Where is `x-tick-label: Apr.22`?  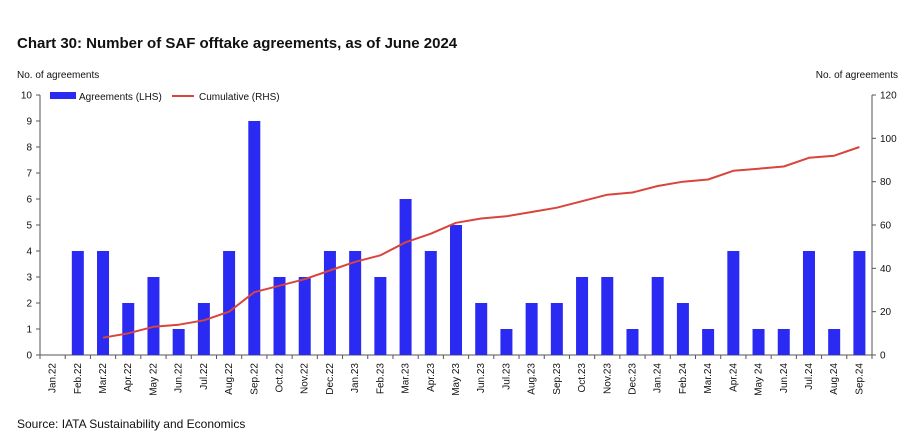
x-tick-label: Apr.22 is located at coordinates (128, 377).